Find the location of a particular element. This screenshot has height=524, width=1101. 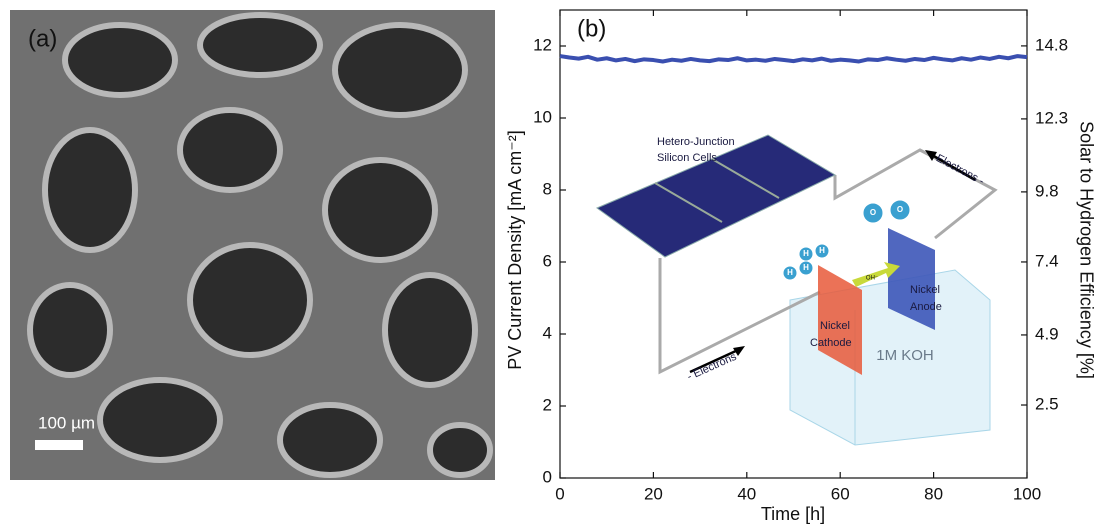

x-tick-label: 80 is located at coordinates (933, 493).